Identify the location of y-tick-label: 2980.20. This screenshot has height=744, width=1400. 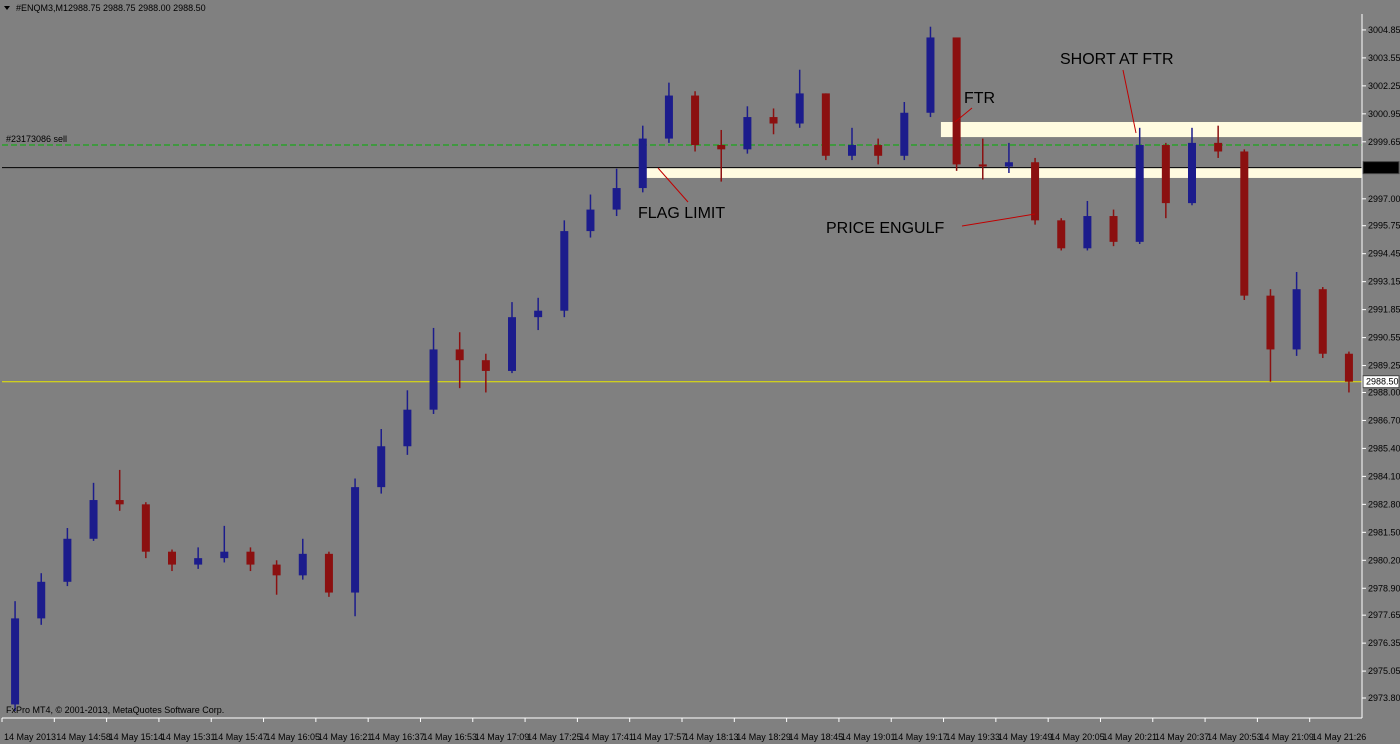
(1384, 560).